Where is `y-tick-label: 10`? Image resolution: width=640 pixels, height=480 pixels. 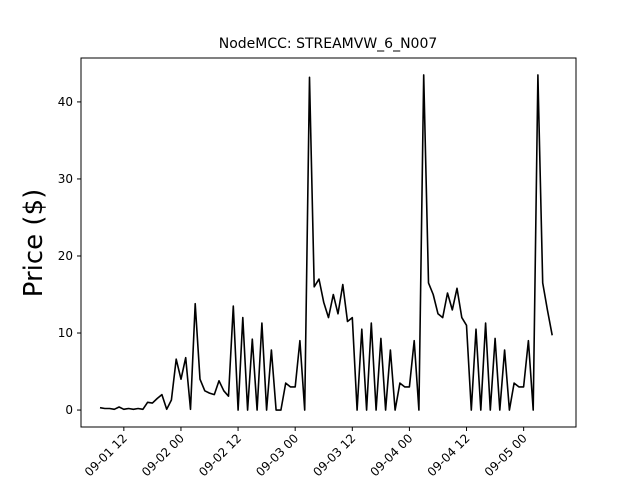 y-tick-label: 10 is located at coordinates (65, 333).